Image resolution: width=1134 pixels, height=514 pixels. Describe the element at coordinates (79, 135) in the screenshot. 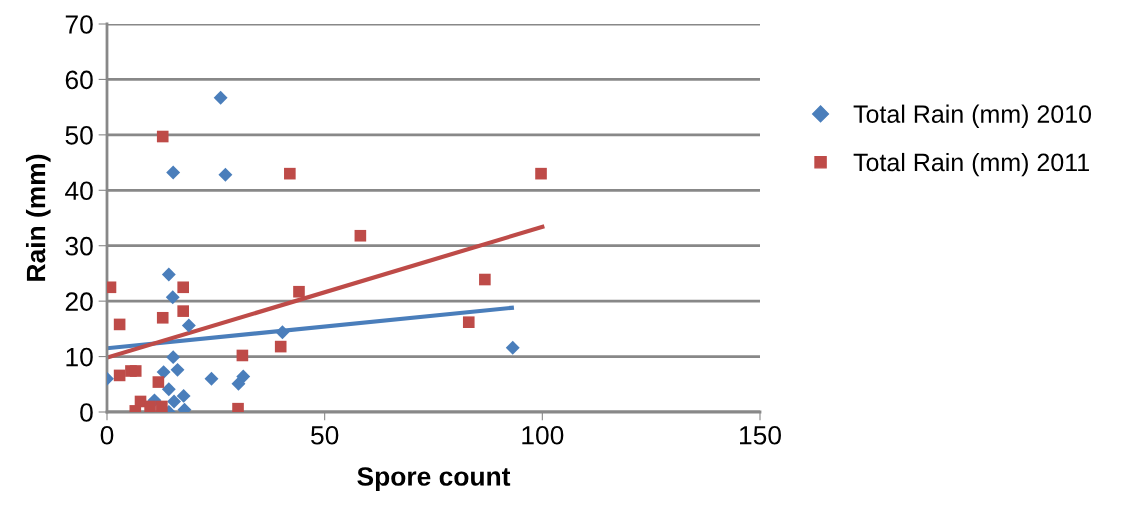

I see `y-tick-label: 50` at that location.